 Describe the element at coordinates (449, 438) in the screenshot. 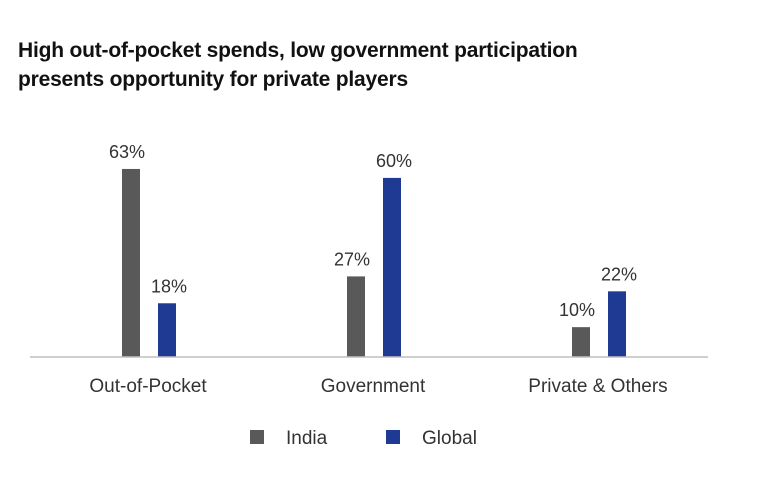

I see `legend-label-global: Global` at that location.